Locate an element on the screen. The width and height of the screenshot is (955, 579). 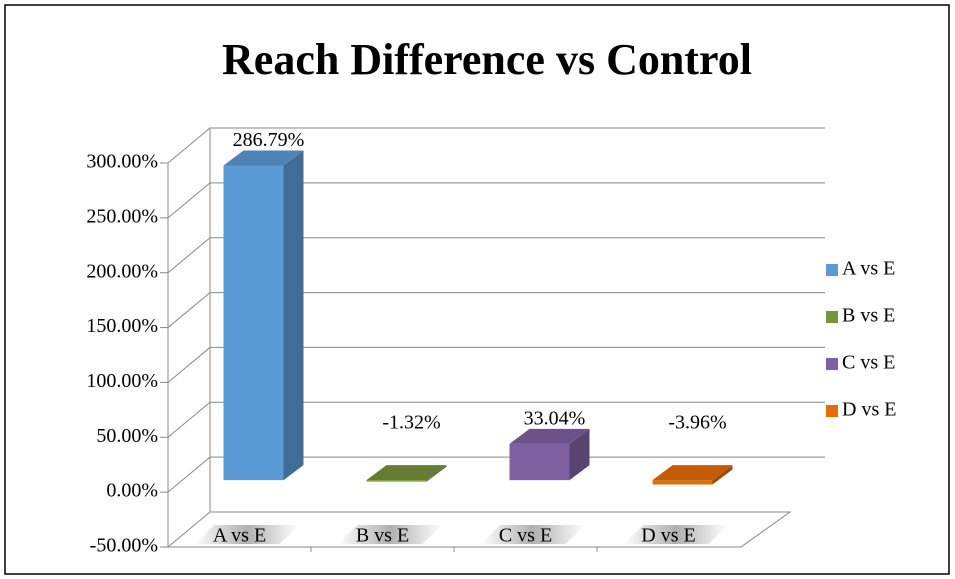
data-label: 33.04% is located at coordinates (555, 418).